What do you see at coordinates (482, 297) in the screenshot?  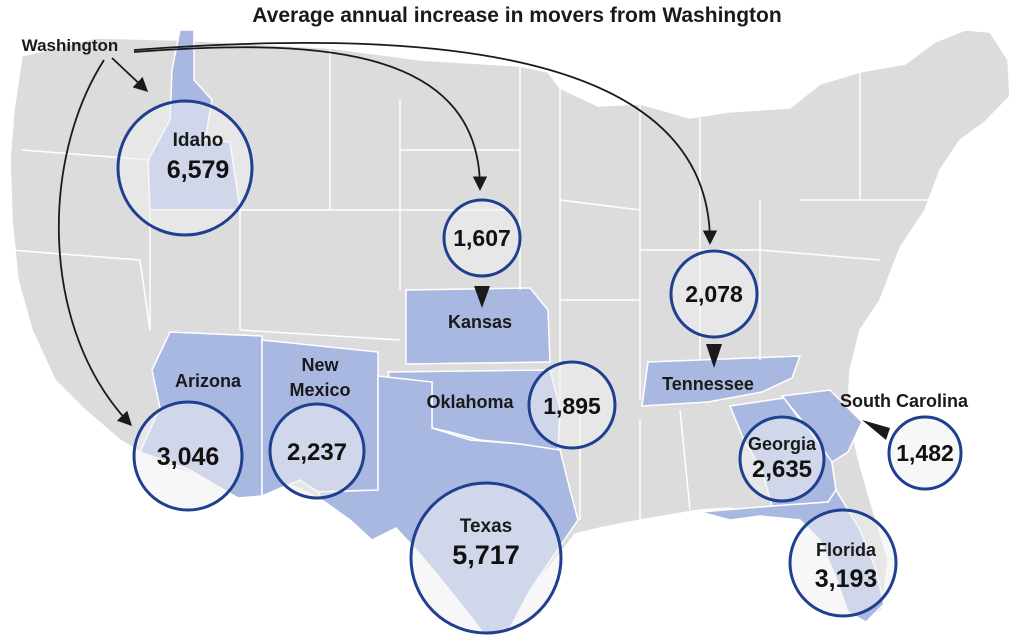 I see `kansas-pointer` at bounding box center [482, 297].